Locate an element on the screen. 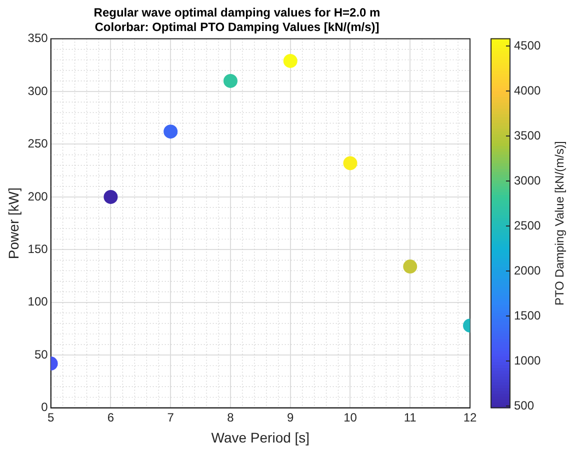 Image resolution: width=570 pixels, height=451 pixels. x-tick-label: 12 is located at coordinates (470, 417).